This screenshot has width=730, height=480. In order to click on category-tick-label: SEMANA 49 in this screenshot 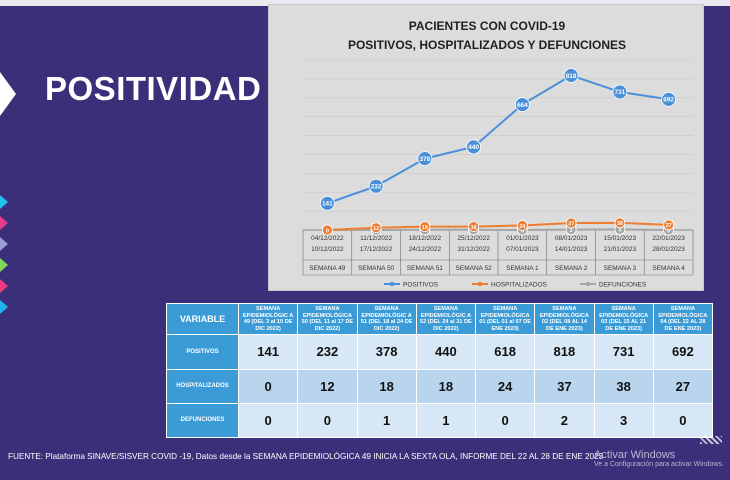, I will do `click(327, 268)`.